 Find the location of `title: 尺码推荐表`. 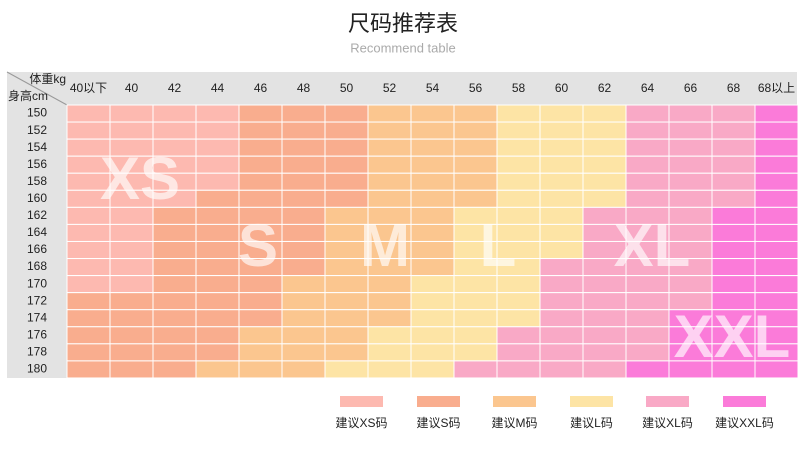

title: 尺码推荐表 is located at coordinates (403, 23).